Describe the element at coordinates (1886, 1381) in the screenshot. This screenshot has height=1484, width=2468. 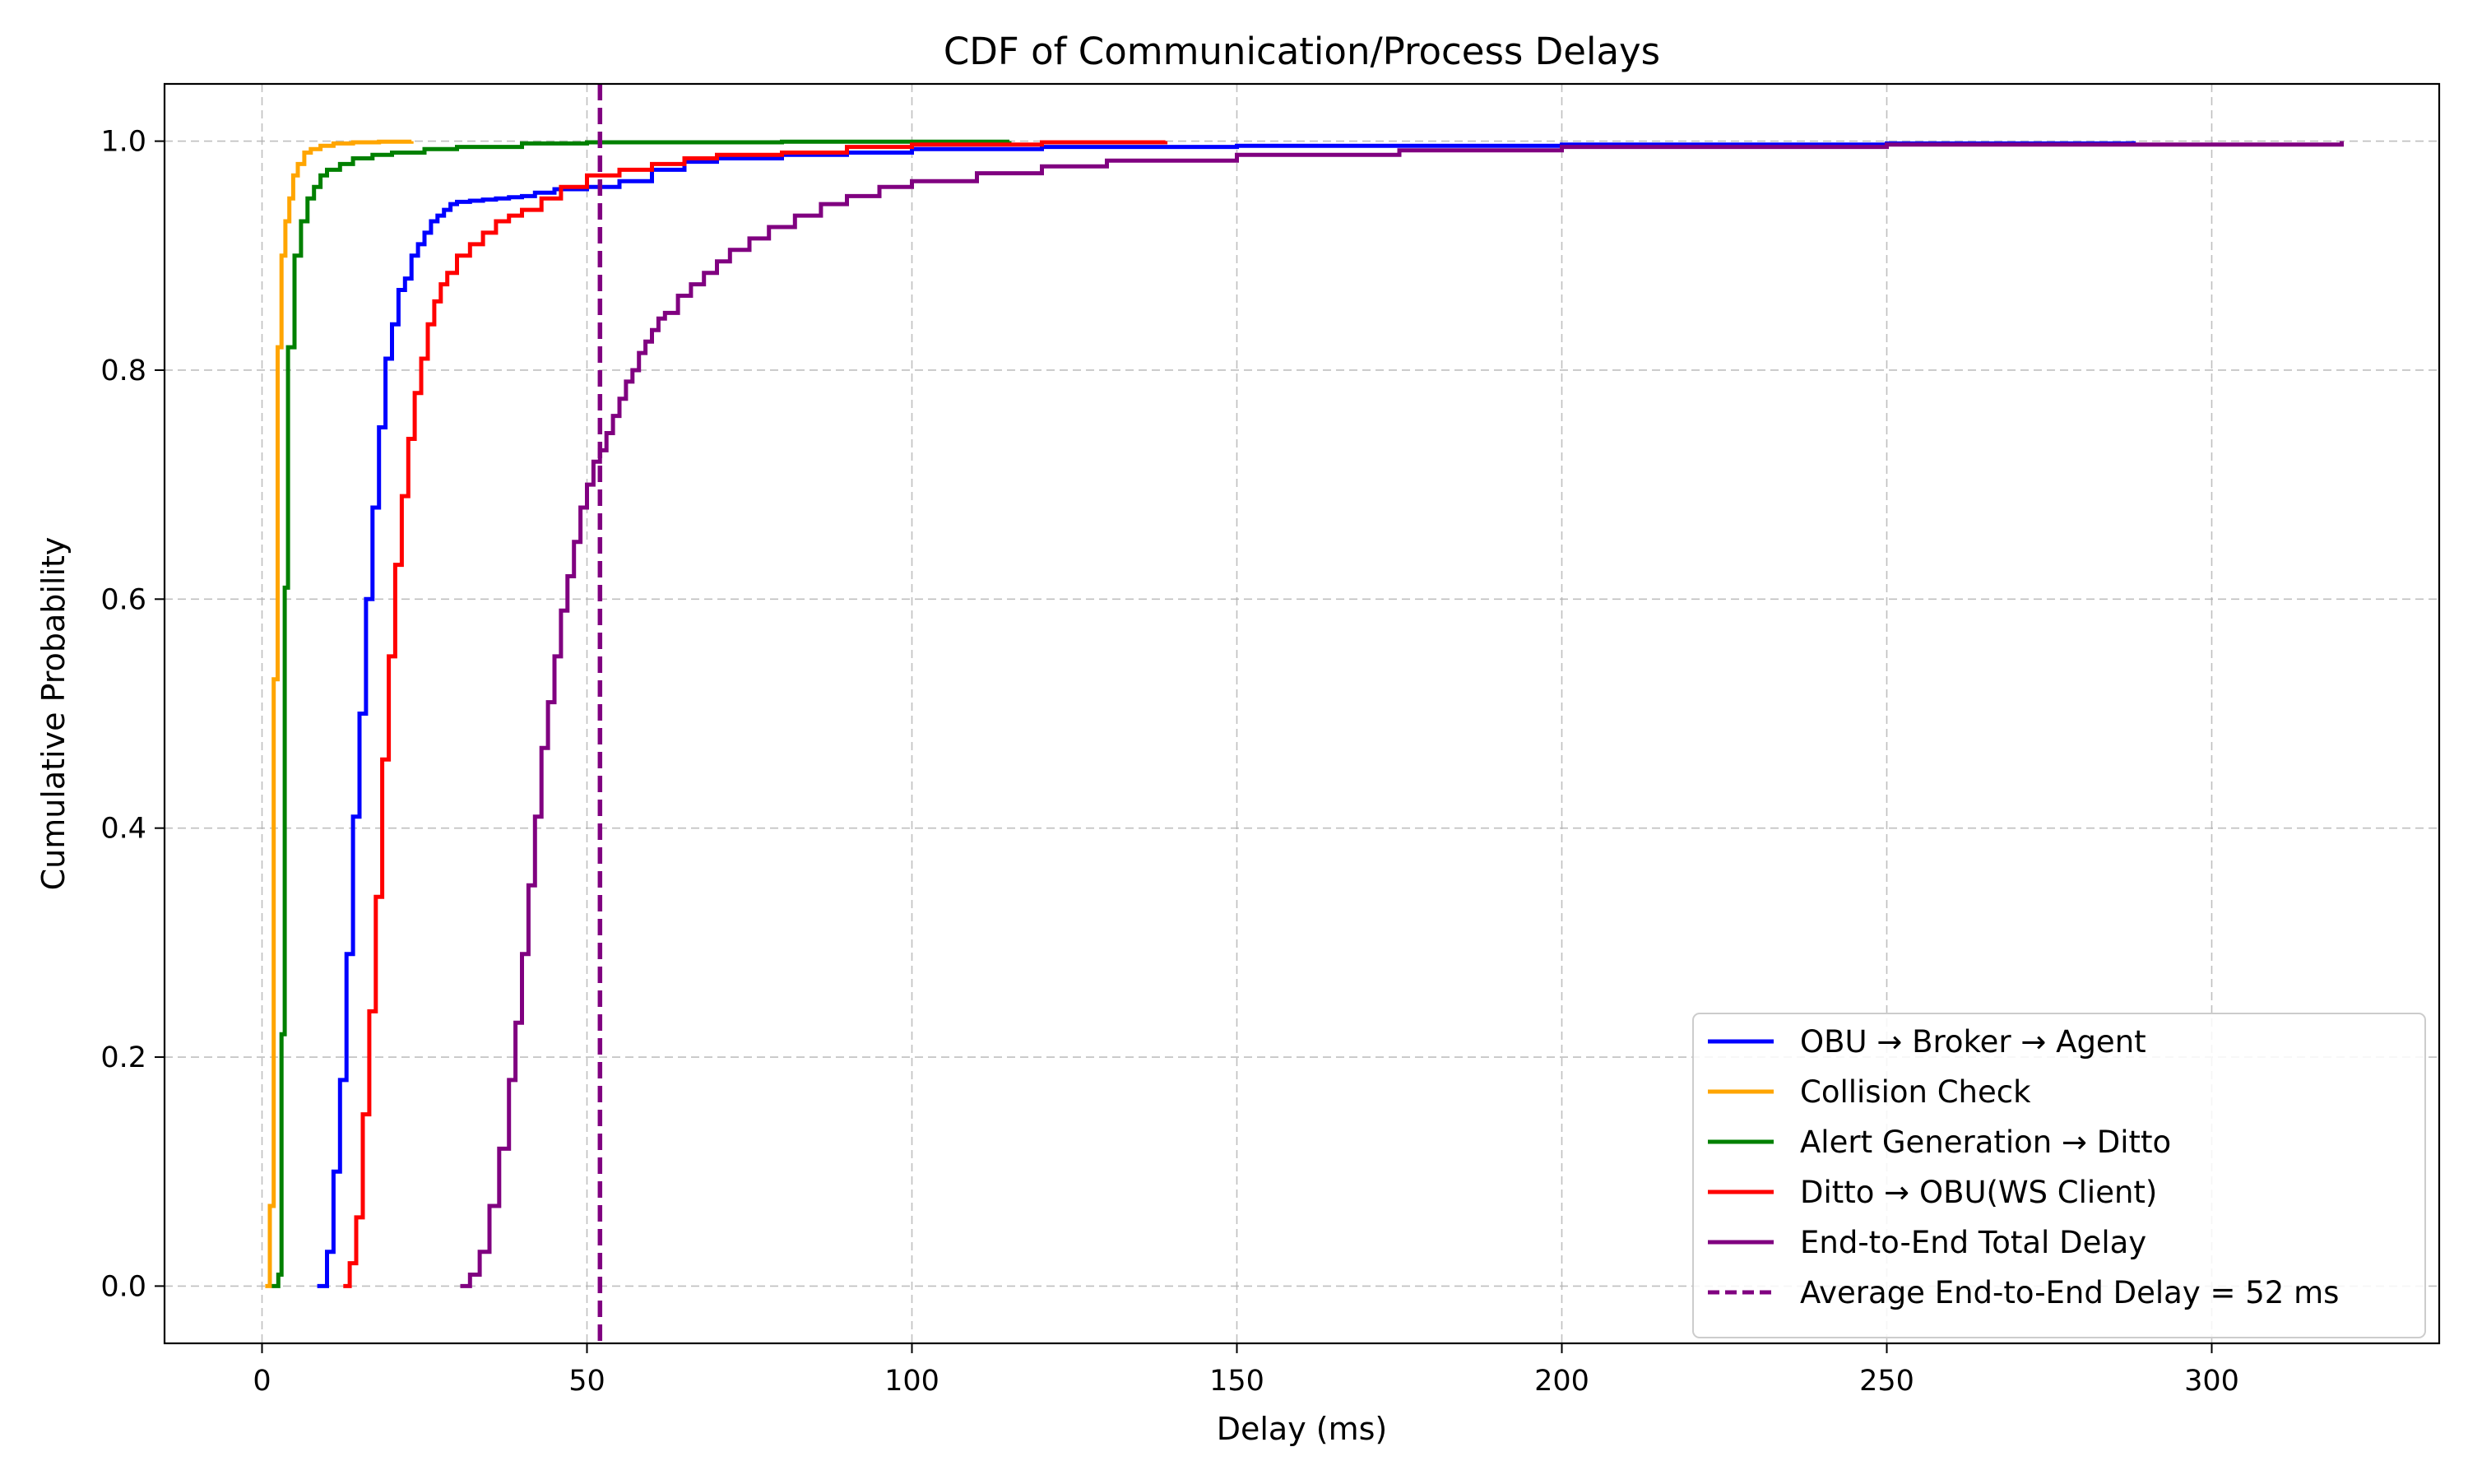
I see `x-tick-label: 250` at that location.